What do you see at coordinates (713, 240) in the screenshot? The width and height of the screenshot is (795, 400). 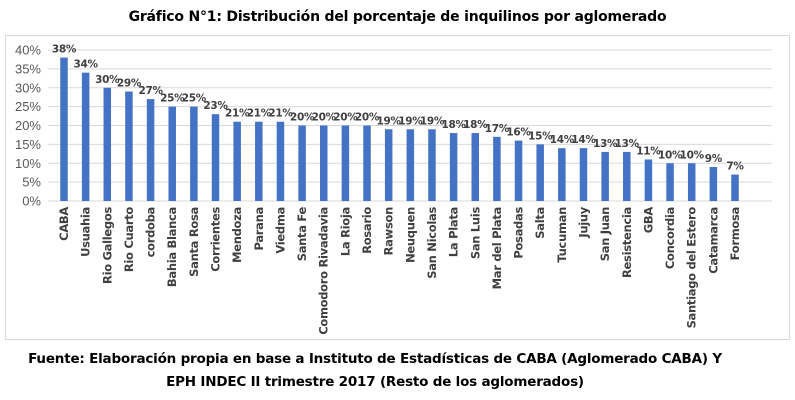 I see `x-tick-label: Catamarca` at bounding box center [713, 240].